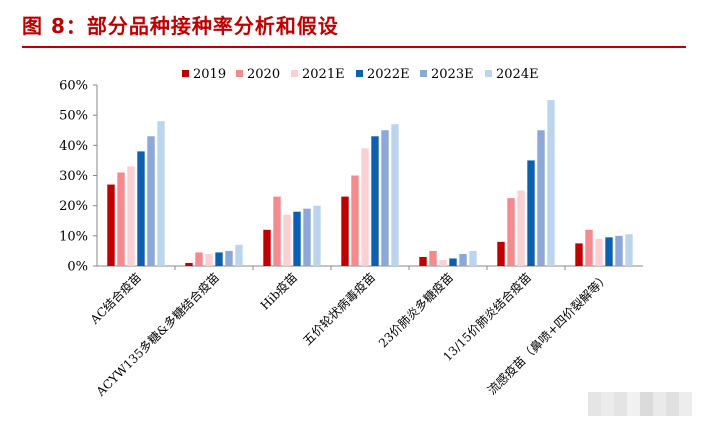  Describe the element at coordinates (323, 74) in the screenshot. I see `legend-label: 2021E` at that location.